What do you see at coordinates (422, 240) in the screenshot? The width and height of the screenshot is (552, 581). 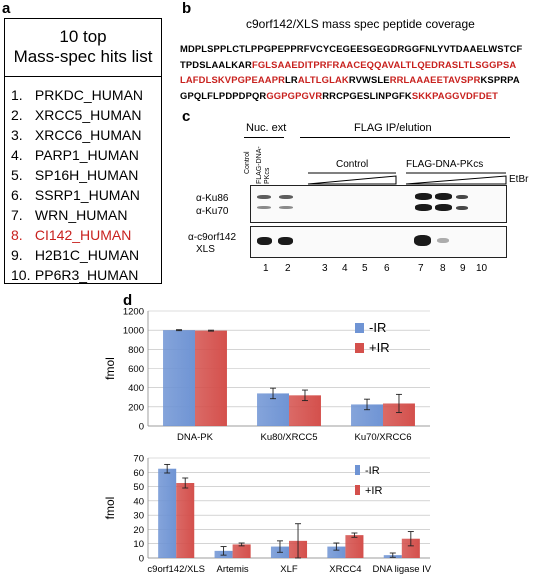 I see `band-c9-lane7` at bounding box center [422, 240].